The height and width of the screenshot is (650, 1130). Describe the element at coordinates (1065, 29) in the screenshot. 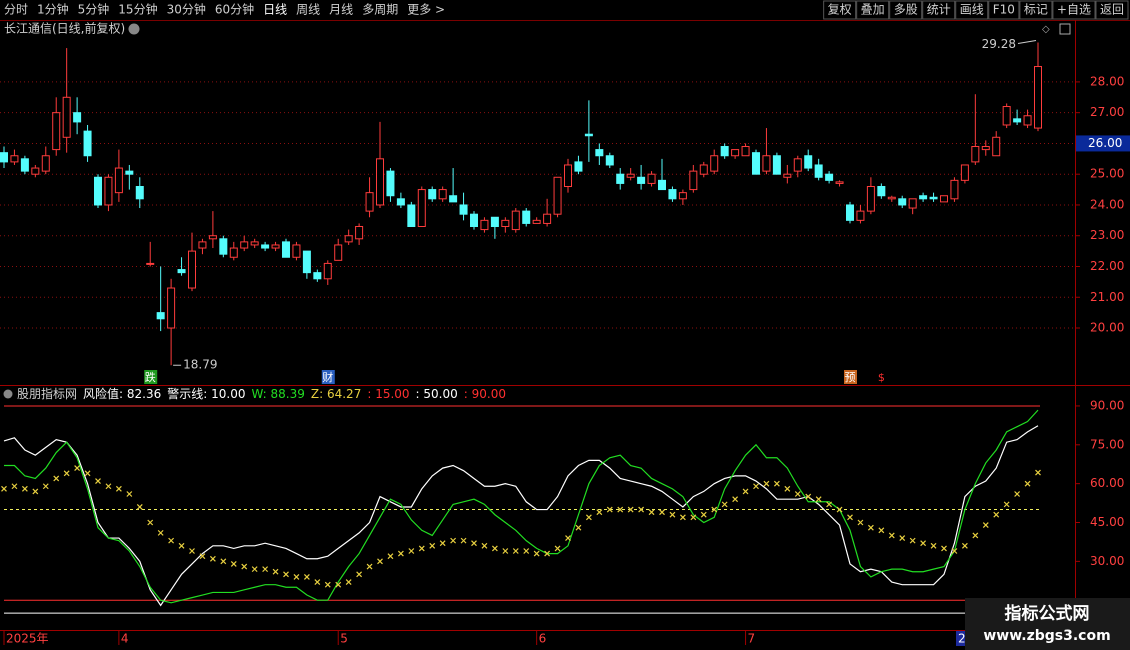

I see `icon` at that location.